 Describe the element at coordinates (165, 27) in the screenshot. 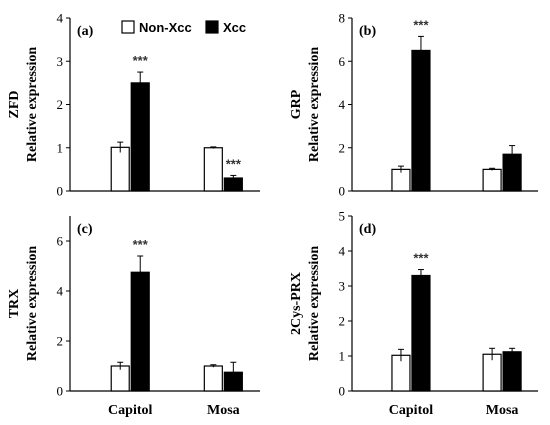

I see `legend-label-non-xcc: Non-Xcc` at that location.